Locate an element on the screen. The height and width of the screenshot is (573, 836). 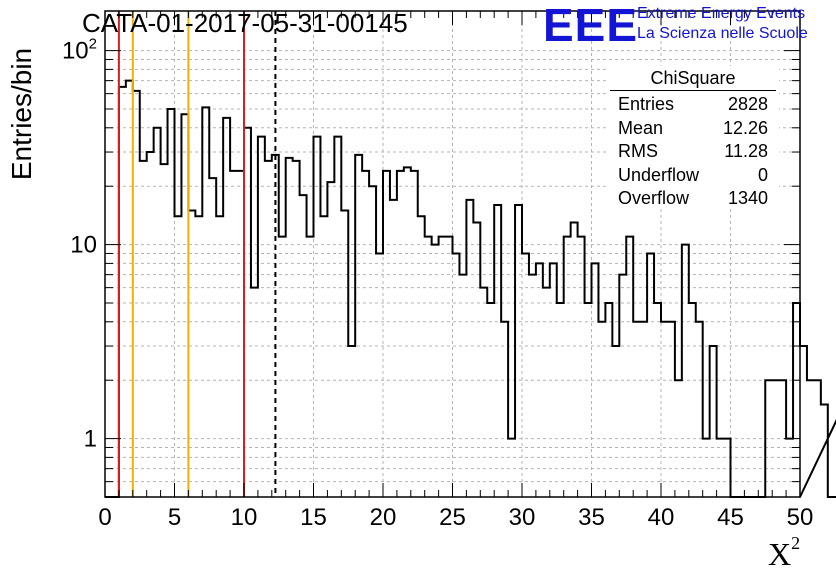
x-tick-label: 45 is located at coordinates (730, 517).